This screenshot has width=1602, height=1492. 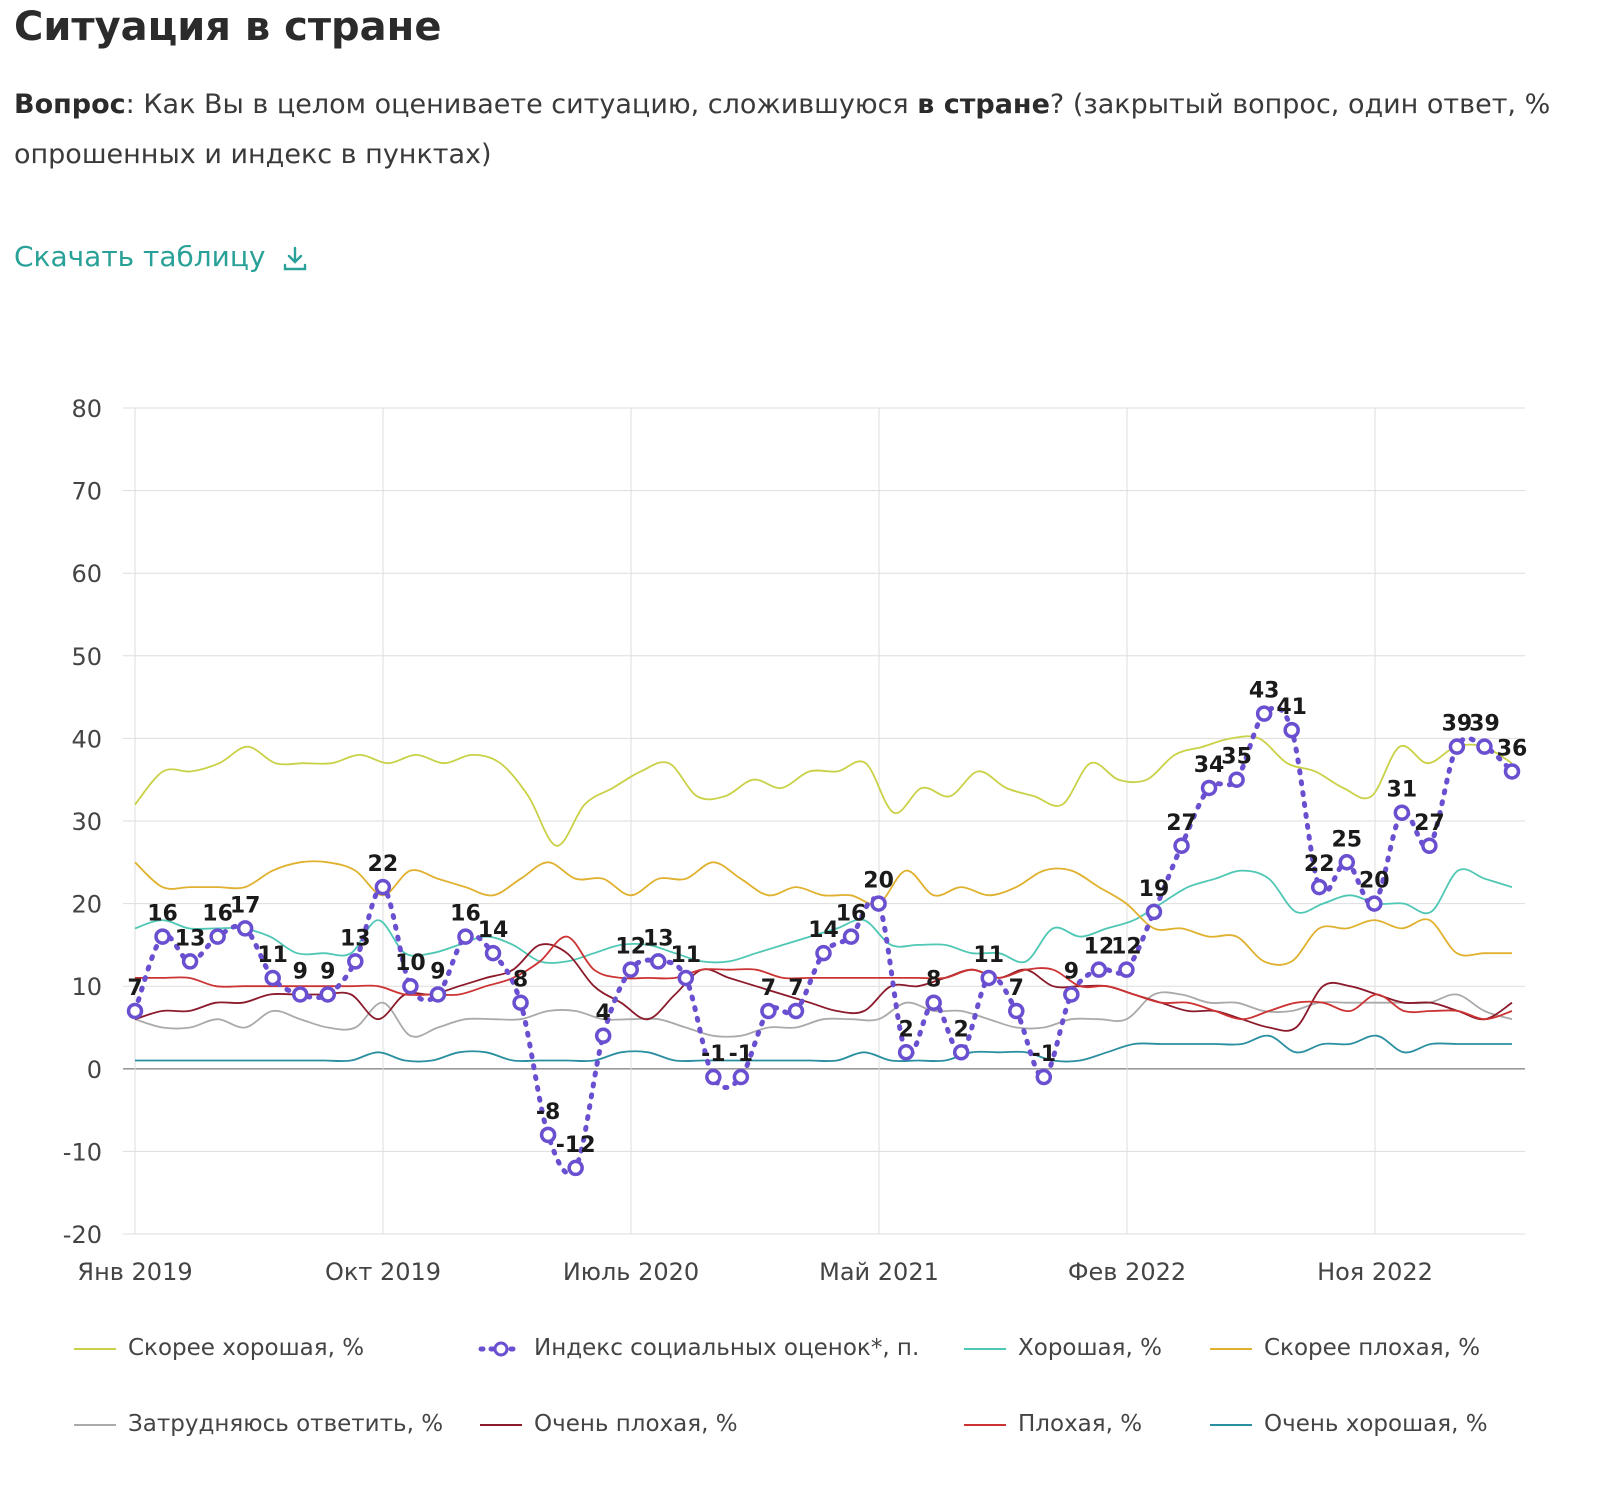 What do you see at coordinates (245, 905) in the screenshot?
I see `index-data-label: 17` at bounding box center [245, 905].